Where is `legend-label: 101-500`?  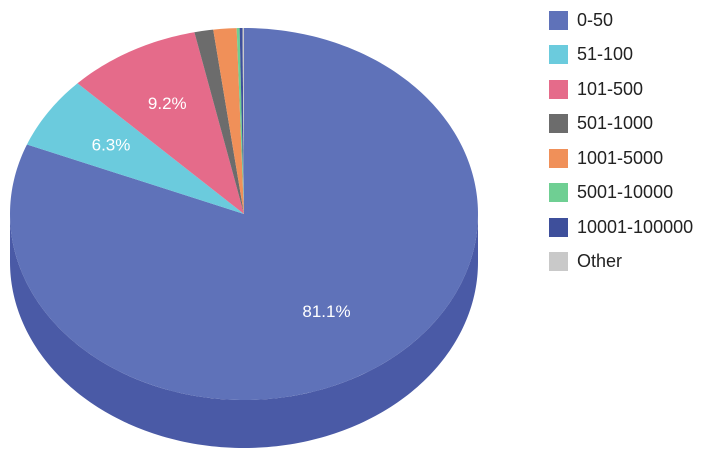
legend-label: 101-500 is located at coordinates (610, 88).